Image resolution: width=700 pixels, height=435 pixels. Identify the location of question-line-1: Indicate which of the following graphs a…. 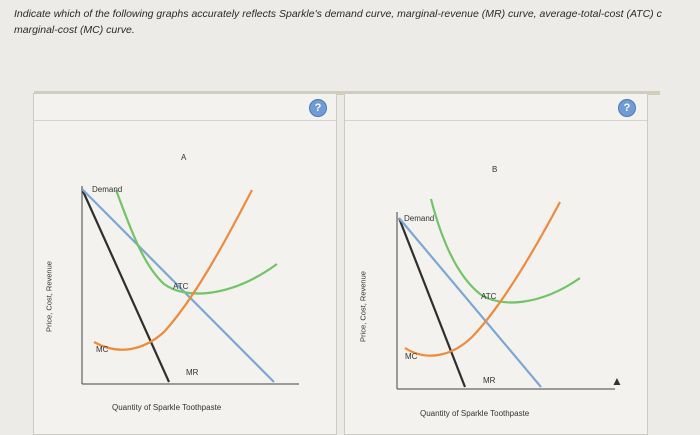
(338, 14).